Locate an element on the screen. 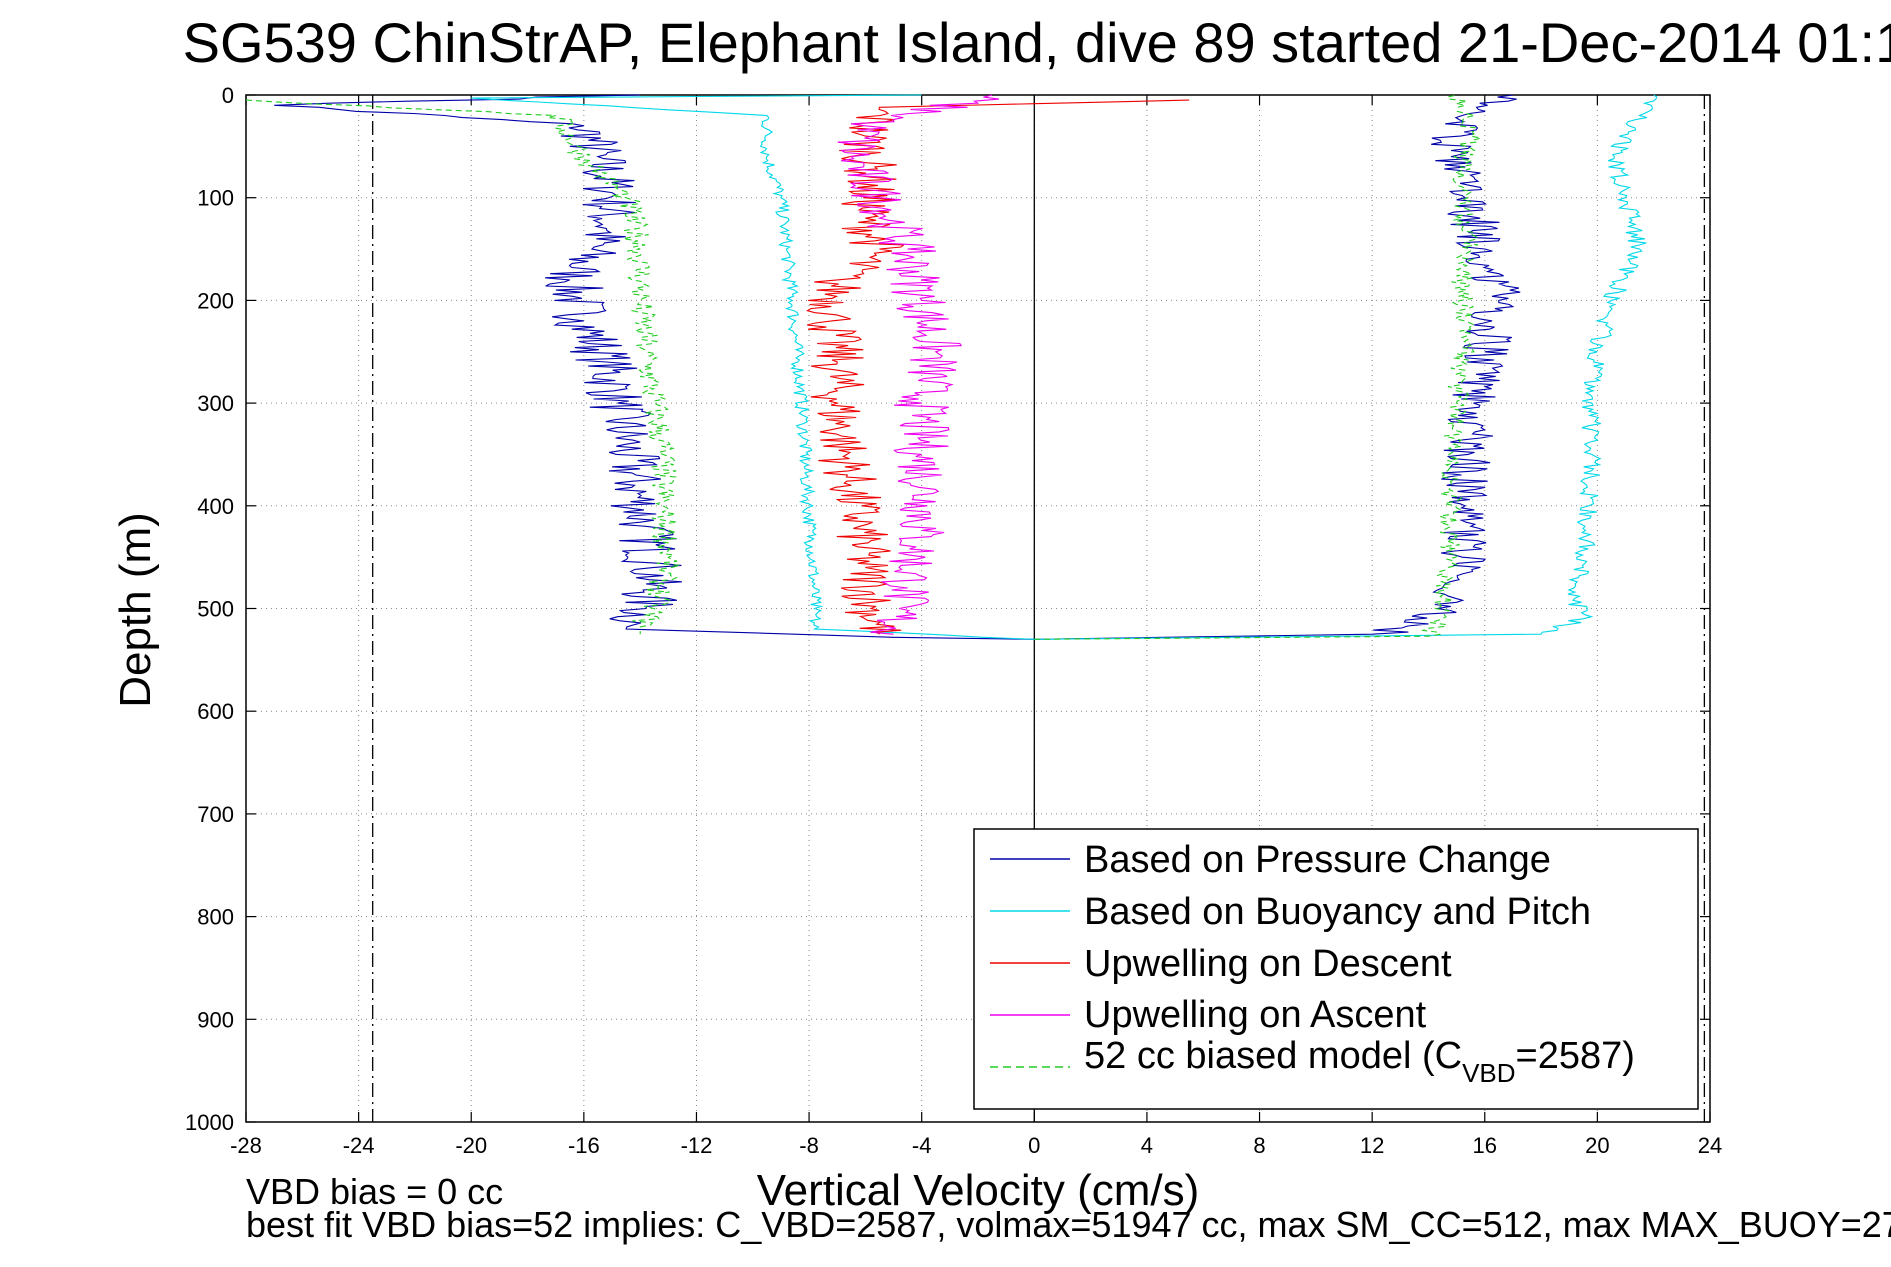 The height and width of the screenshot is (1267, 1891). legend-label-biased-model: 52 cc biased model (CVBD=2587) is located at coordinates (1359, 1061).